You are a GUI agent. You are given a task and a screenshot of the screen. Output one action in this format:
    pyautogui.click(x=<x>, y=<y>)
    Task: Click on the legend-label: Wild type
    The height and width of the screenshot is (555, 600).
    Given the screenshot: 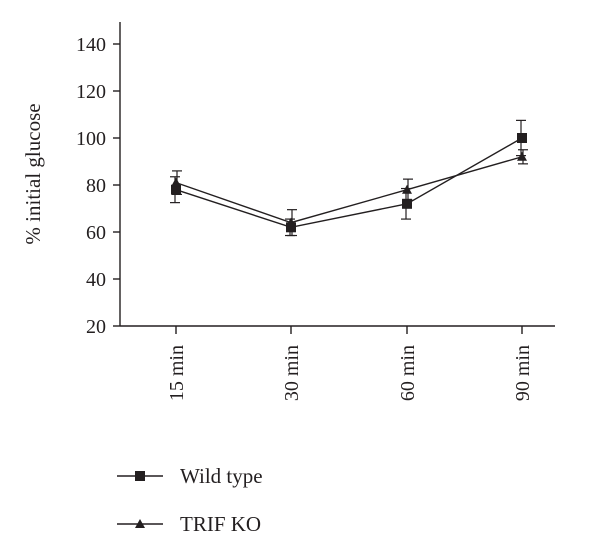 What is the action you would take?
    pyautogui.click(x=221, y=476)
    